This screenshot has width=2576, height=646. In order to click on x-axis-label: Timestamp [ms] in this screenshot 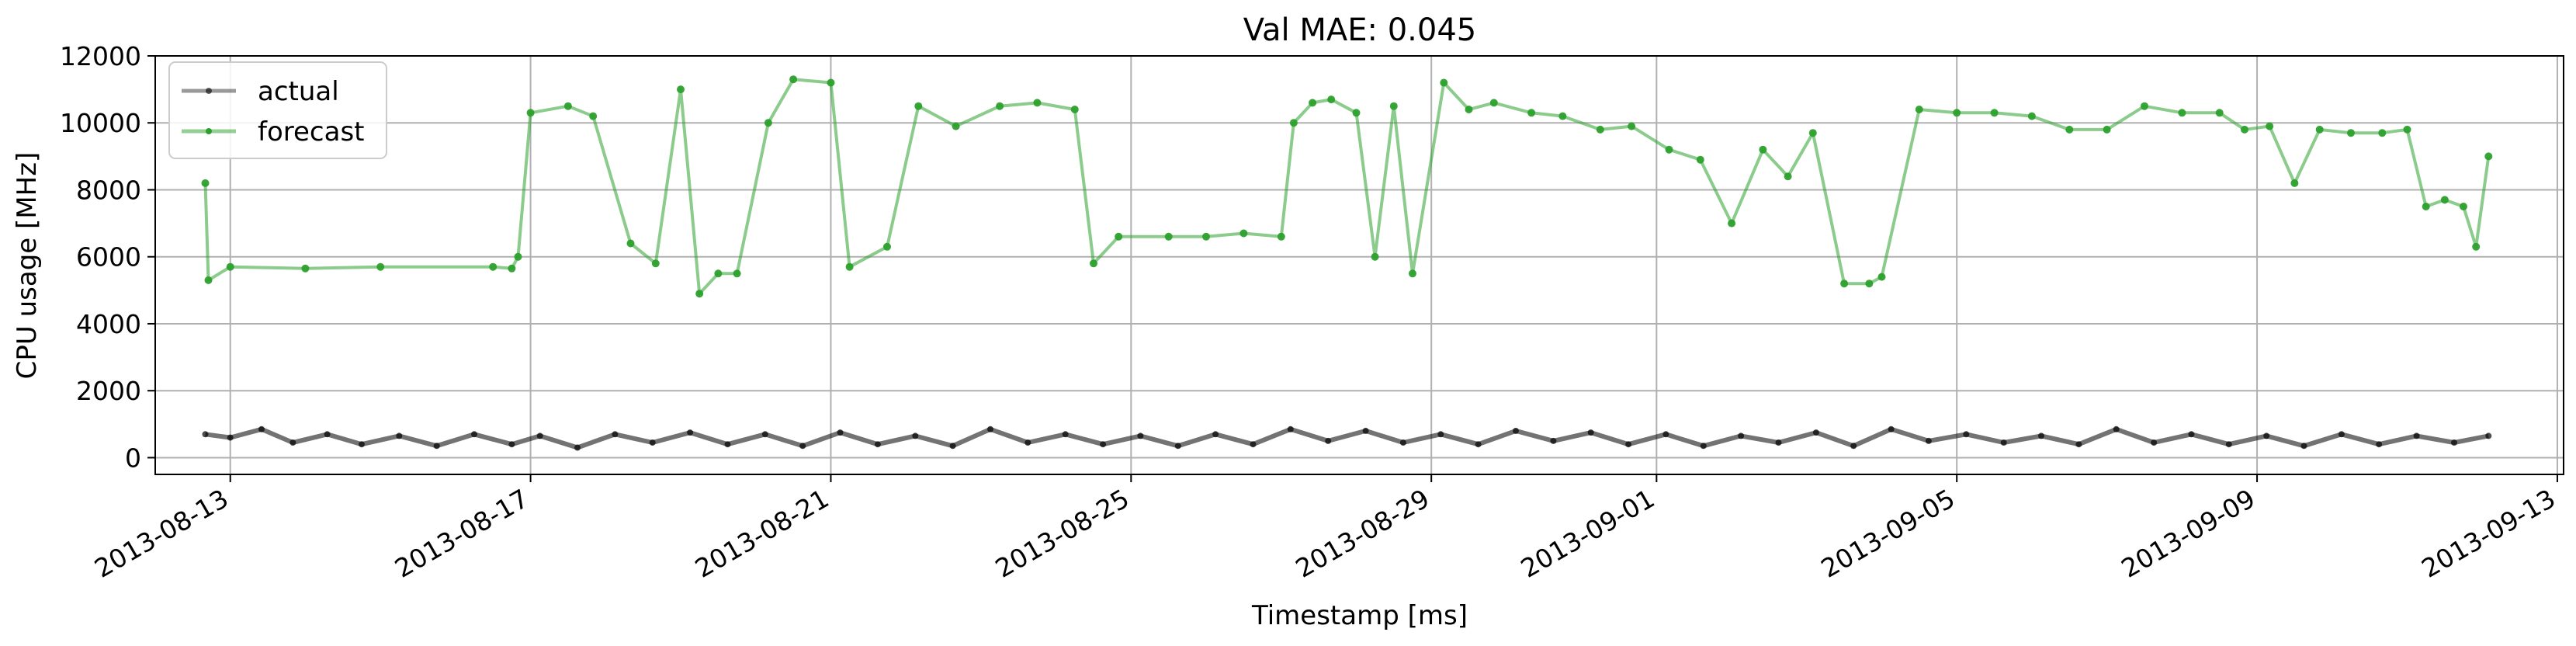, I will do `click(1359, 615)`.